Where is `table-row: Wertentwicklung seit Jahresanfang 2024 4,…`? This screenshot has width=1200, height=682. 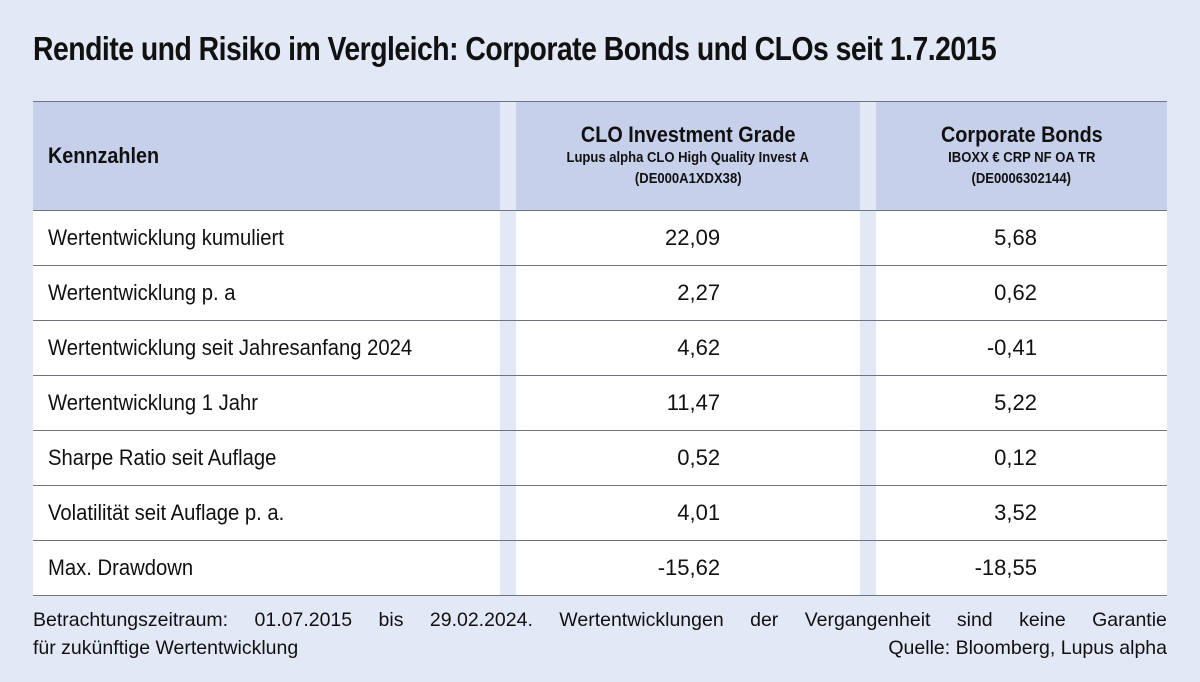 table-row: Wertentwicklung seit Jahresanfang 2024 4,… is located at coordinates (600, 348).